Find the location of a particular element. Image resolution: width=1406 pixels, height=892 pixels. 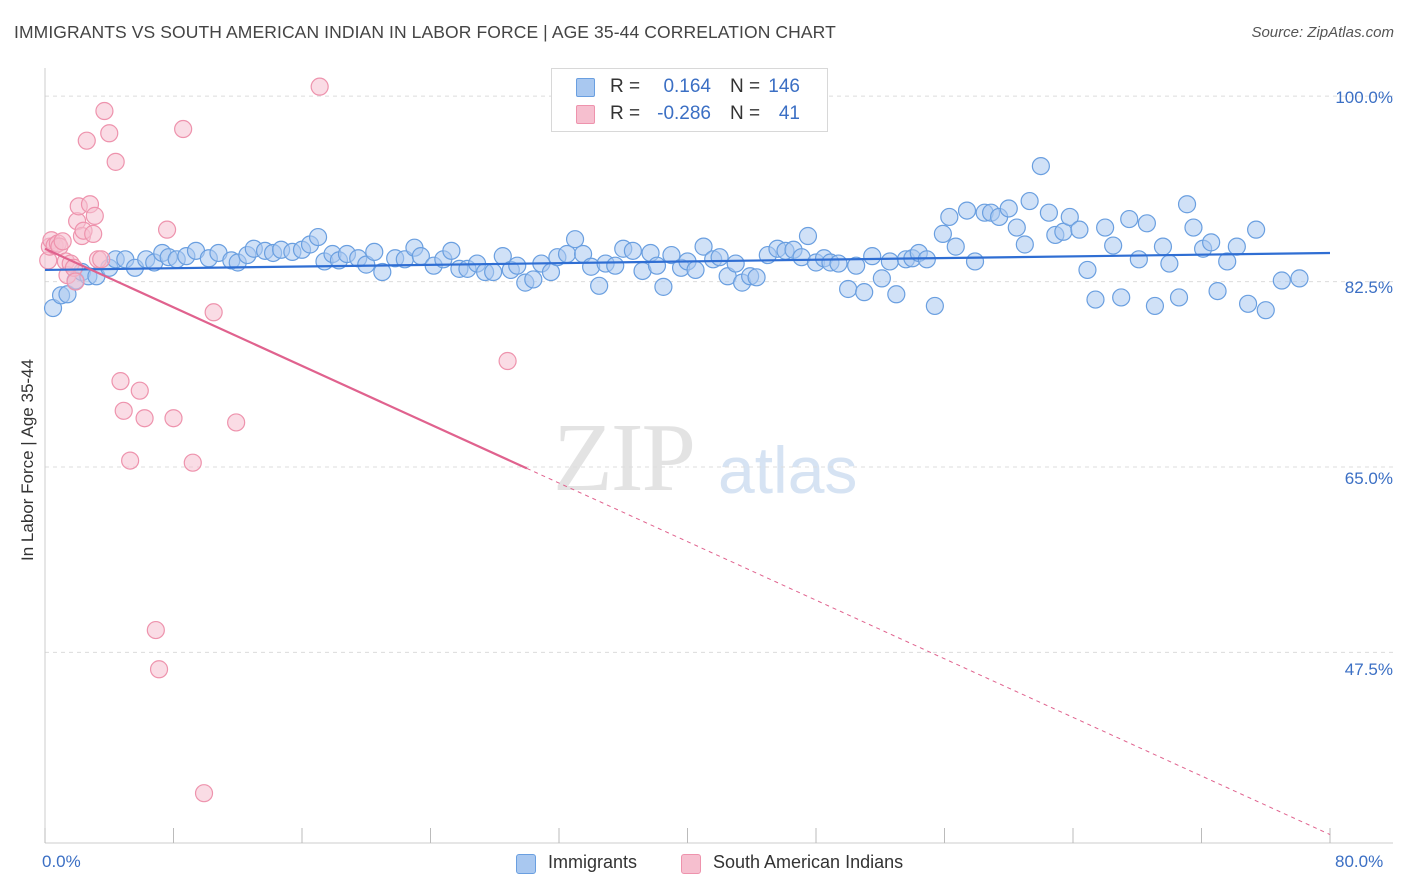

sai-trend-line is located at coordinates (286, 358).